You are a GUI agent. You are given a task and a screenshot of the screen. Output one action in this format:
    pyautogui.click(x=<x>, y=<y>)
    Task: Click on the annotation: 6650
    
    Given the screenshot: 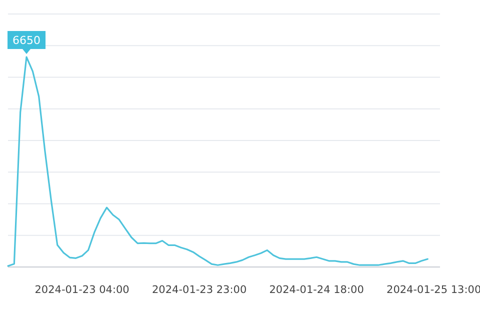 What is the action you would take?
    pyautogui.click(x=26, y=41)
    